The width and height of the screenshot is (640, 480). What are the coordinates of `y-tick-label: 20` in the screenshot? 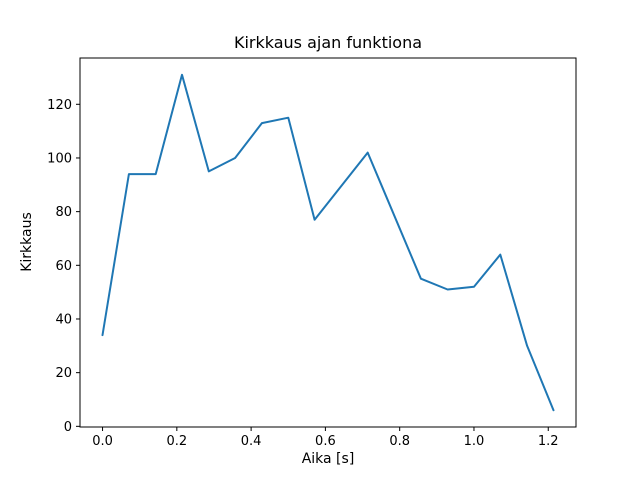 It's located at (63, 373).